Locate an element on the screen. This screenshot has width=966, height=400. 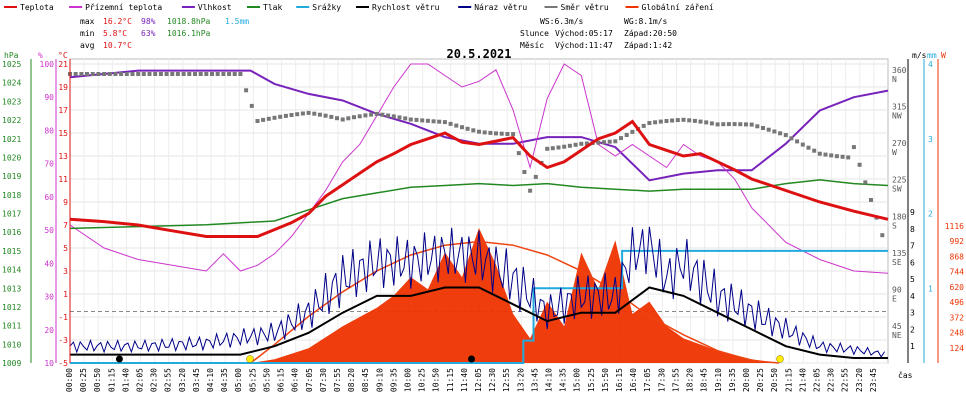
stats-min-pressure: 1016.1hPa is located at coordinates (189, 33).